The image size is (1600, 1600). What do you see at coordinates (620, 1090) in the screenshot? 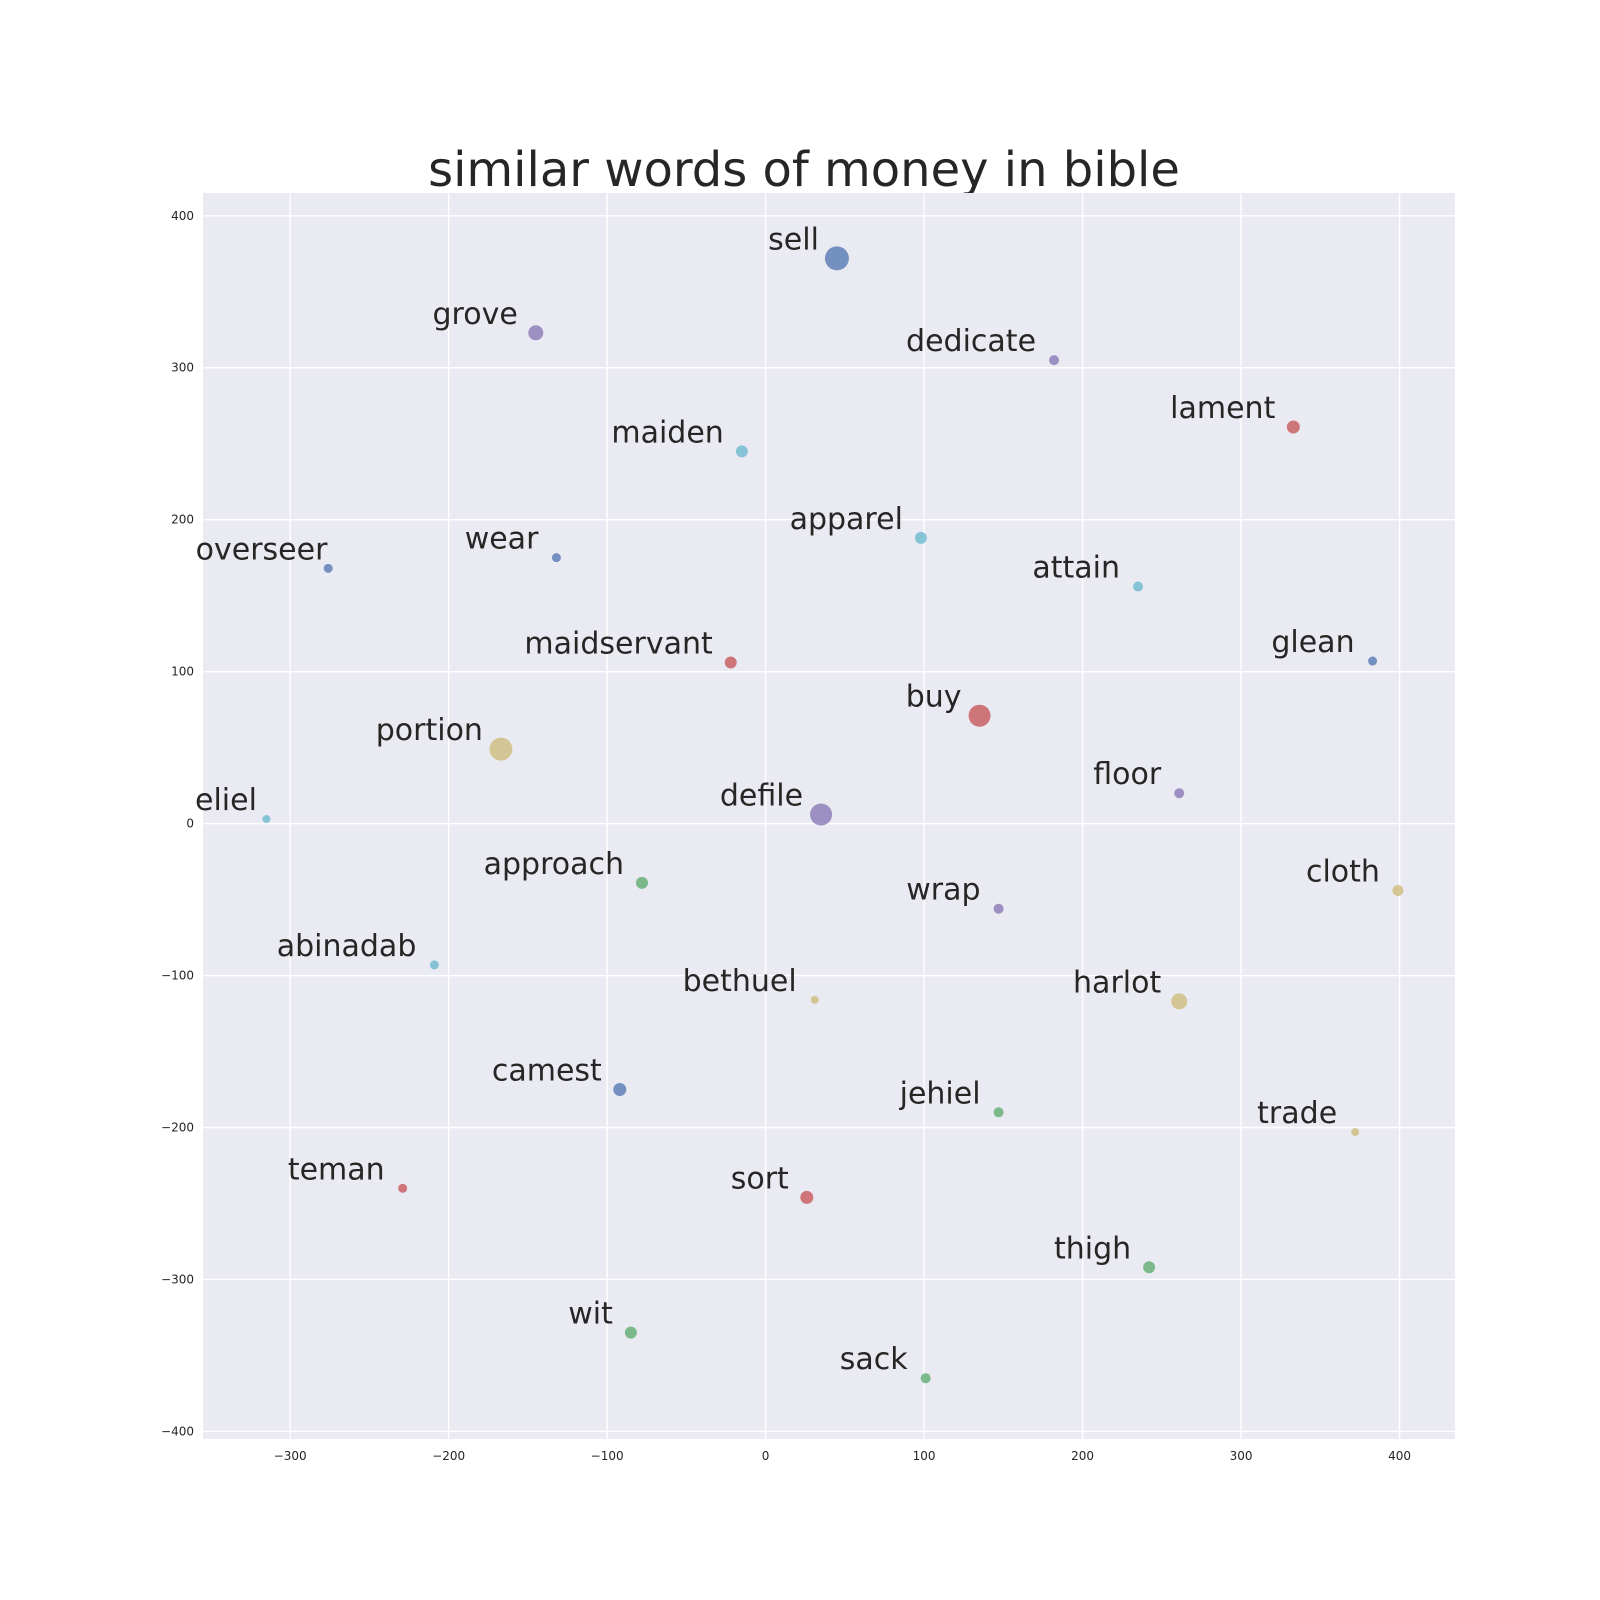
I see `point-camest` at bounding box center [620, 1090].